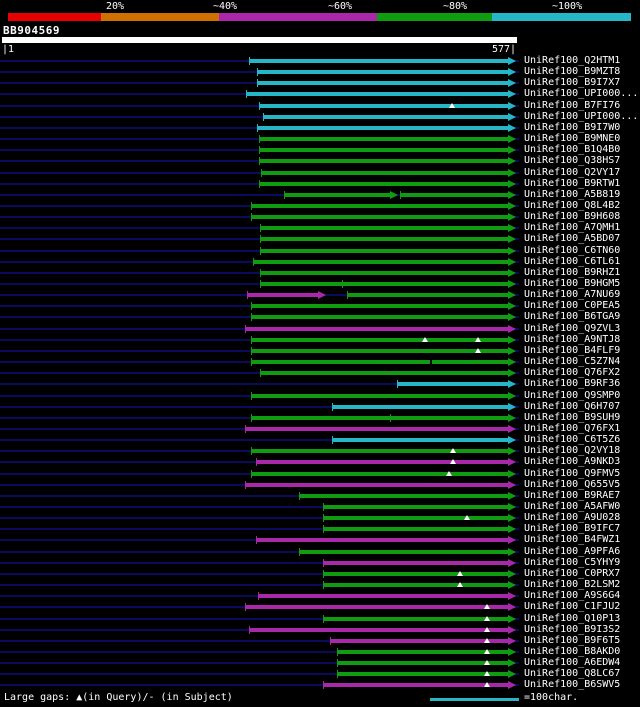  Describe the element at coordinates (572, 272) in the screenshot. I see `hit-label: UniRef100_B9RHZ1` at that location.